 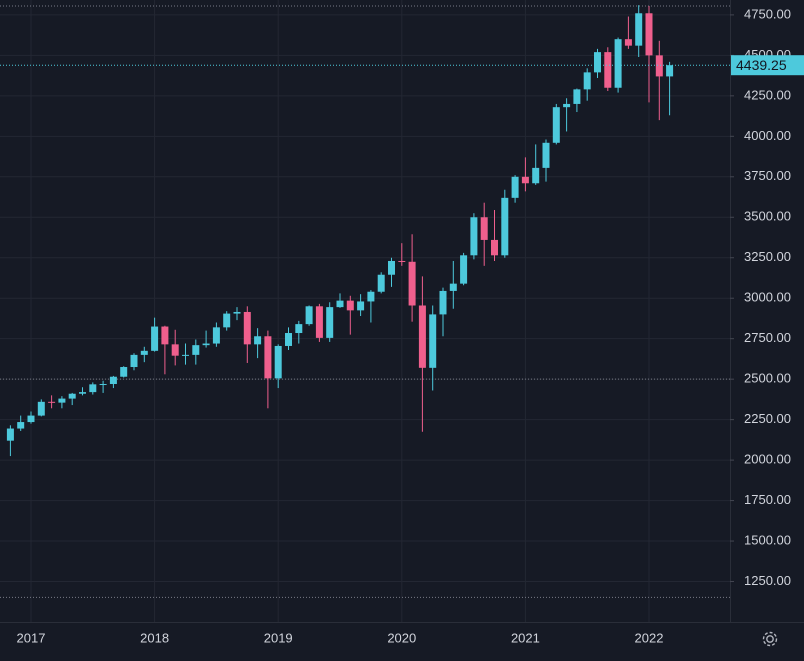 What do you see at coordinates (767, 175) in the screenshot?
I see `y-tick-label: 3750.00` at bounding box center [767, 175].